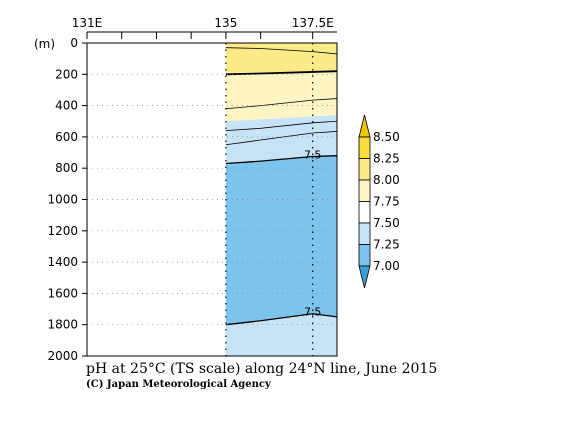 This screenshot has height=423, width=570. What do you see at coordinates (66, 74) in the screenshot?
I see `y-tick-label-1: 200` at bounding box center [66, 74].